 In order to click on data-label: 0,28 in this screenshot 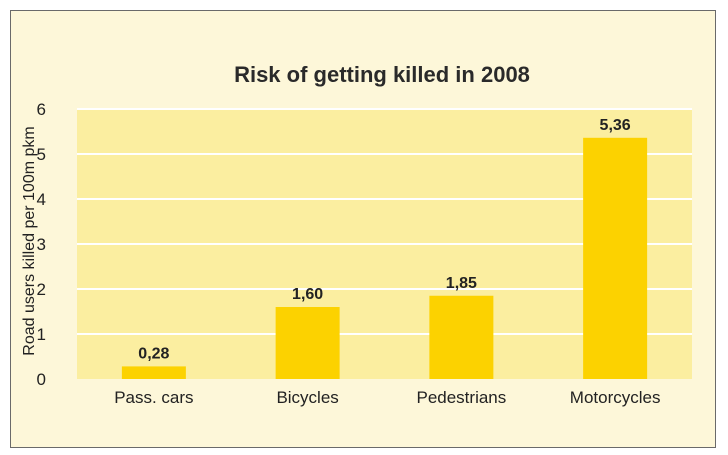, I will do `click(153, 353)`.